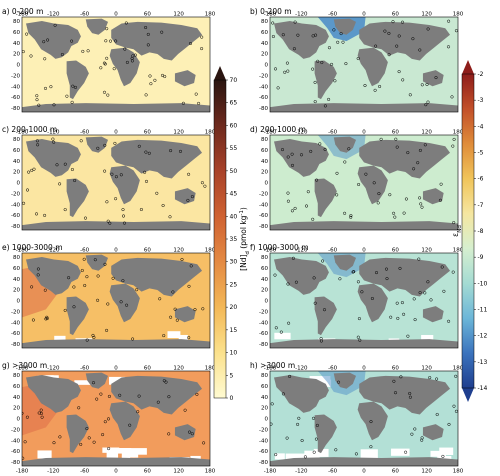 This screenshot has height=476, width=500. What do you see at coordinates (15, 216) in the screenshot?
I see `lat-tick: -60` at bounding box center [15, 216].